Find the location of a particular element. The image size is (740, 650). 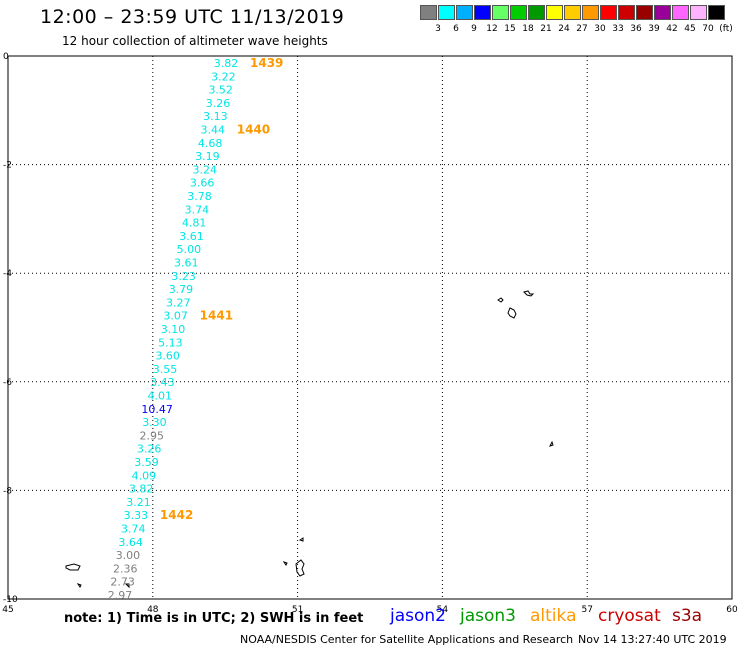

pass-time-label: 1440 is located at coordinates (253, 130).